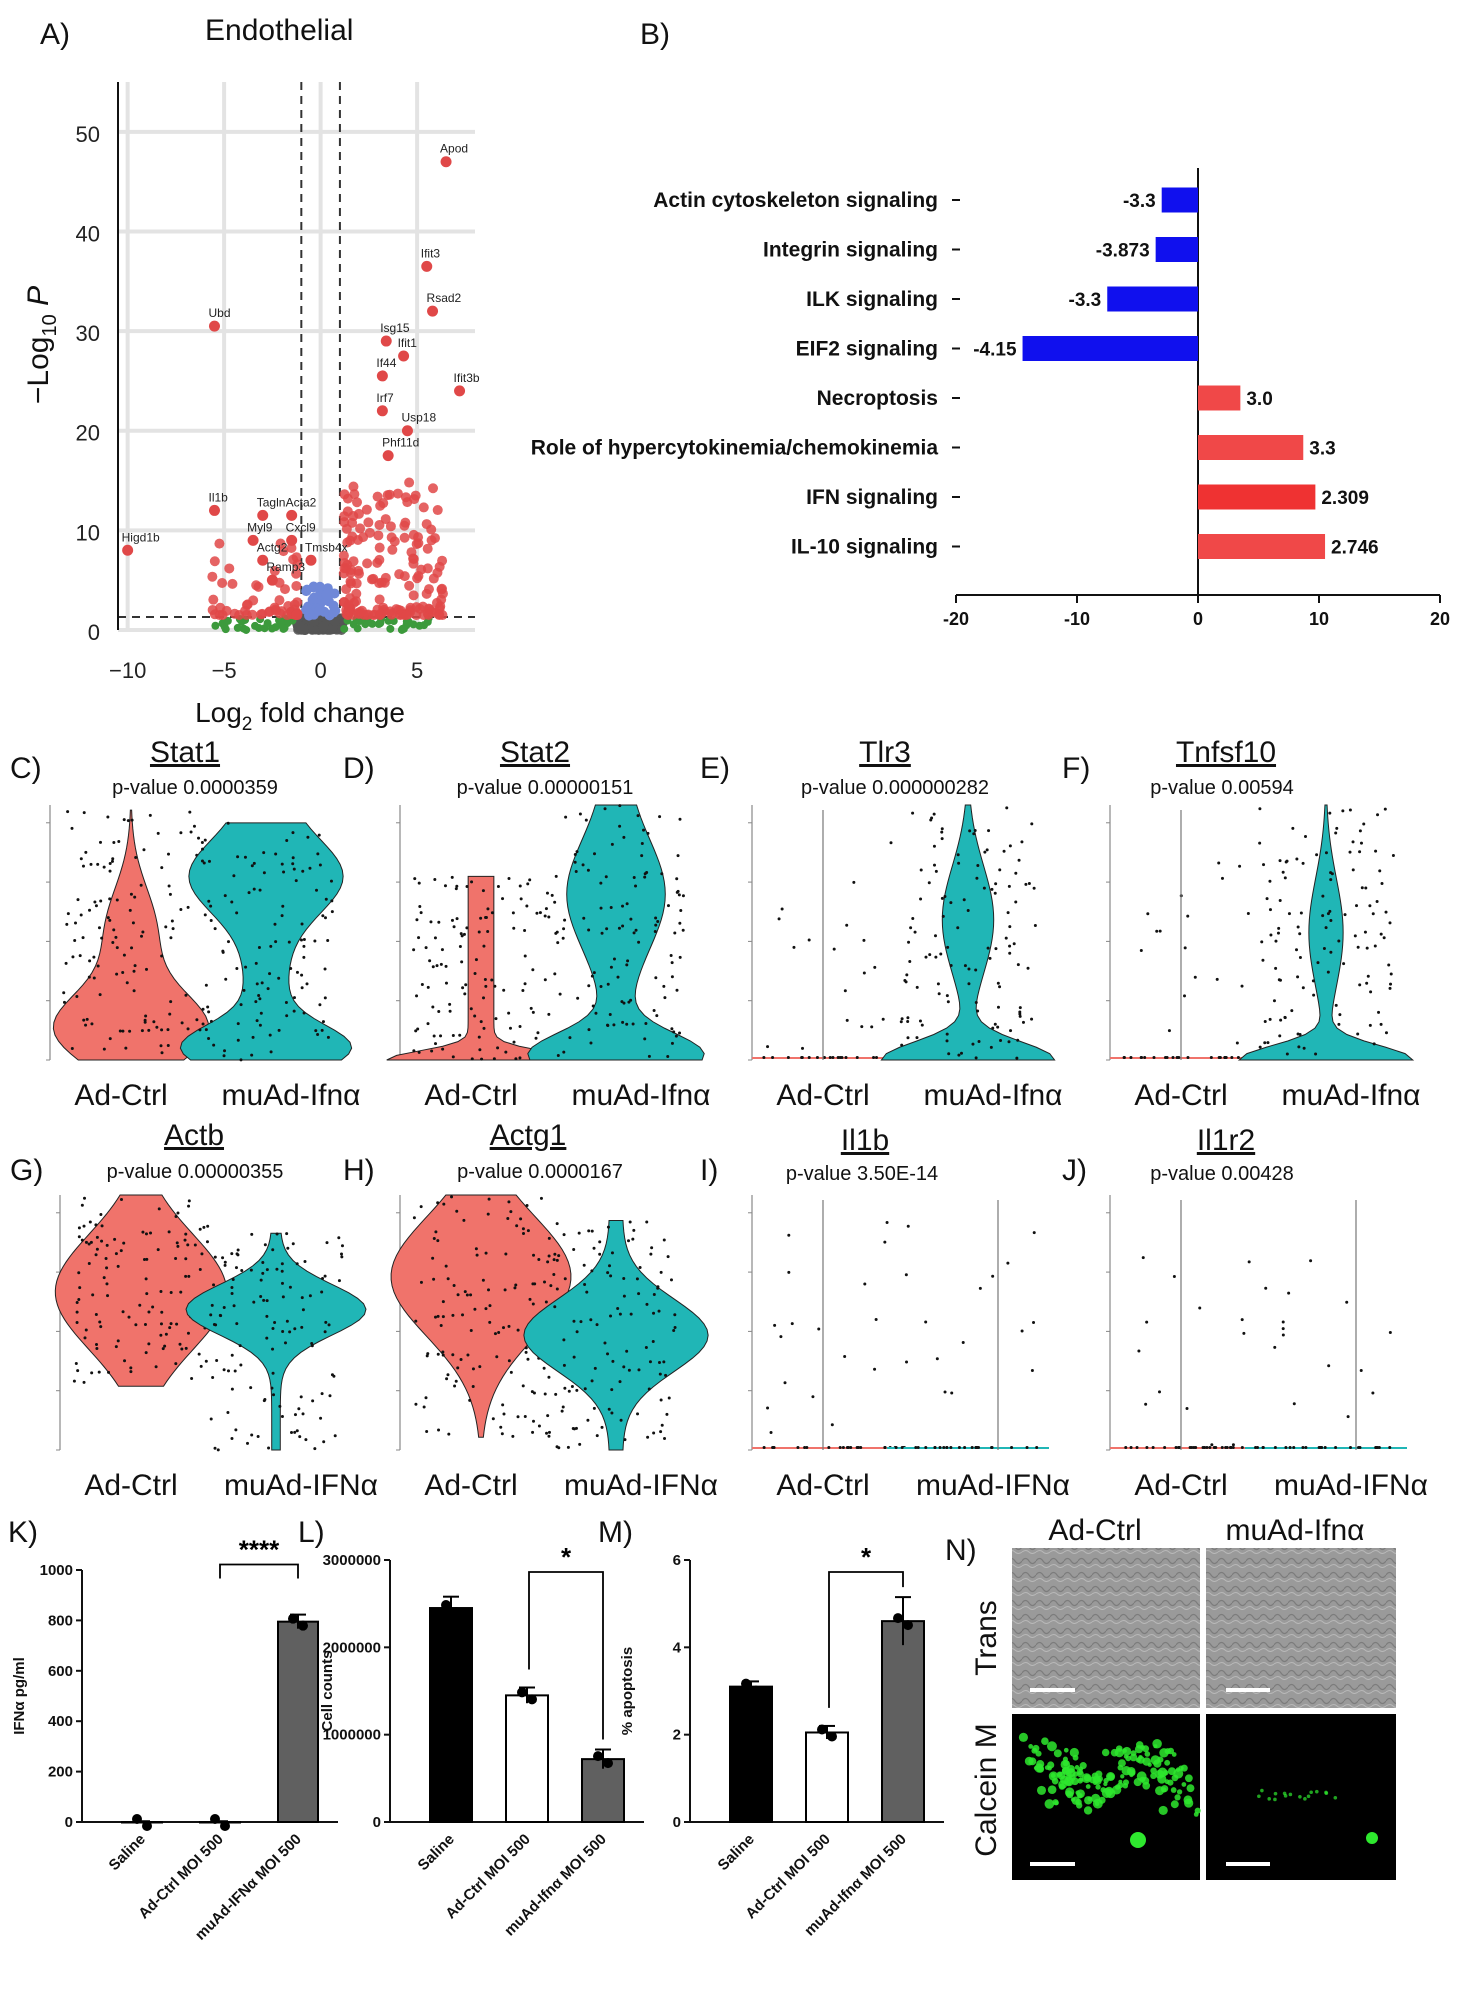 The width and height of the screenshot is (1476, 2007). What do you see at coordinates (1221, 788) in the screenshot?
I see `pvalue-label: p-value 0.00594` at bounding box center [1221, 788].